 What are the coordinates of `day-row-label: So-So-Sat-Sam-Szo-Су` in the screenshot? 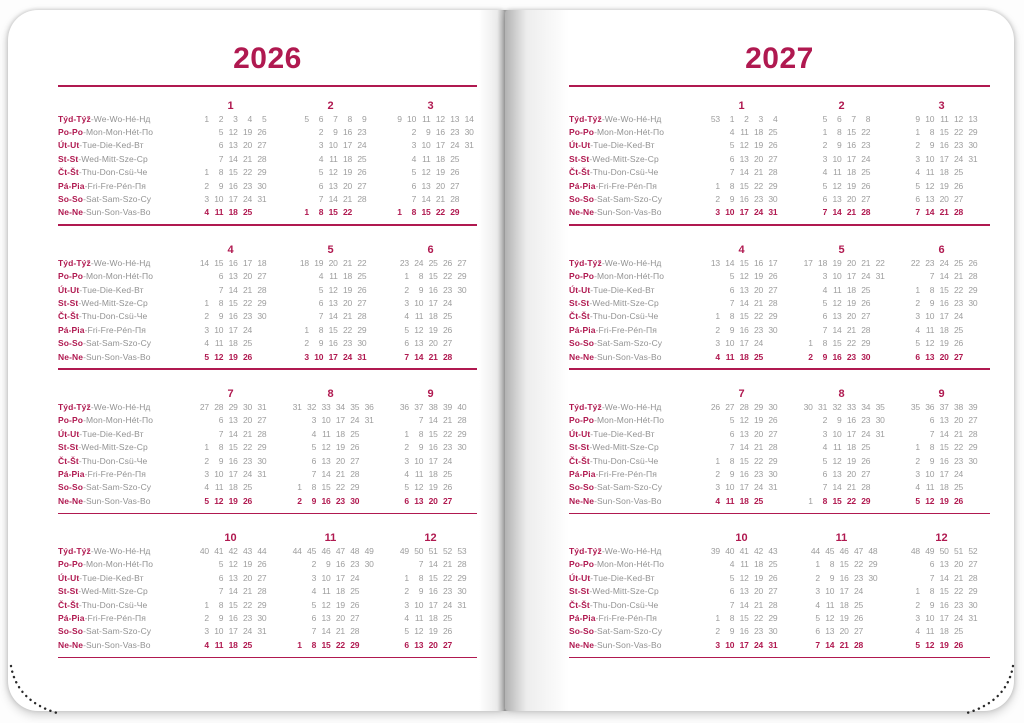 It's located at (117, 199).